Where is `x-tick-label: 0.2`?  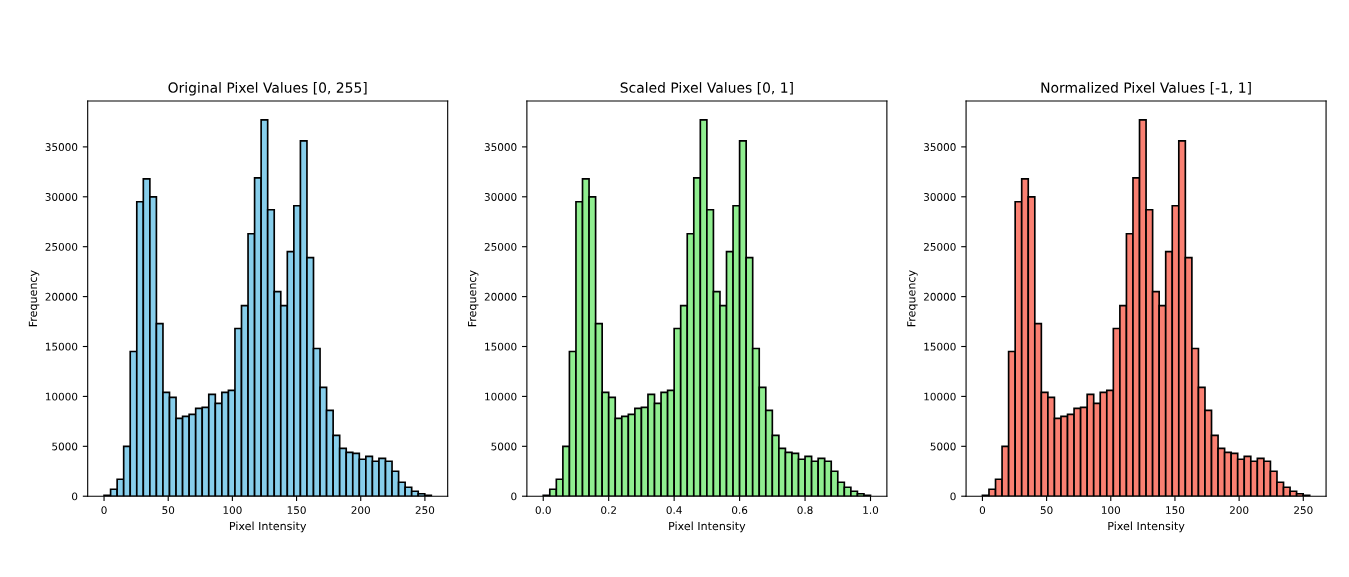 x-tick-label: 0.2 is located at coordinates (608, 510).